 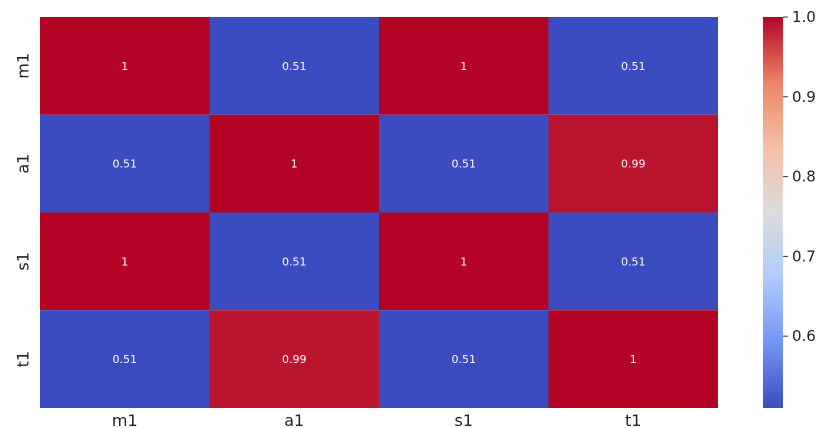 I want to click on colorbar-tick-label: 0.7, so click(x=804, y=256).